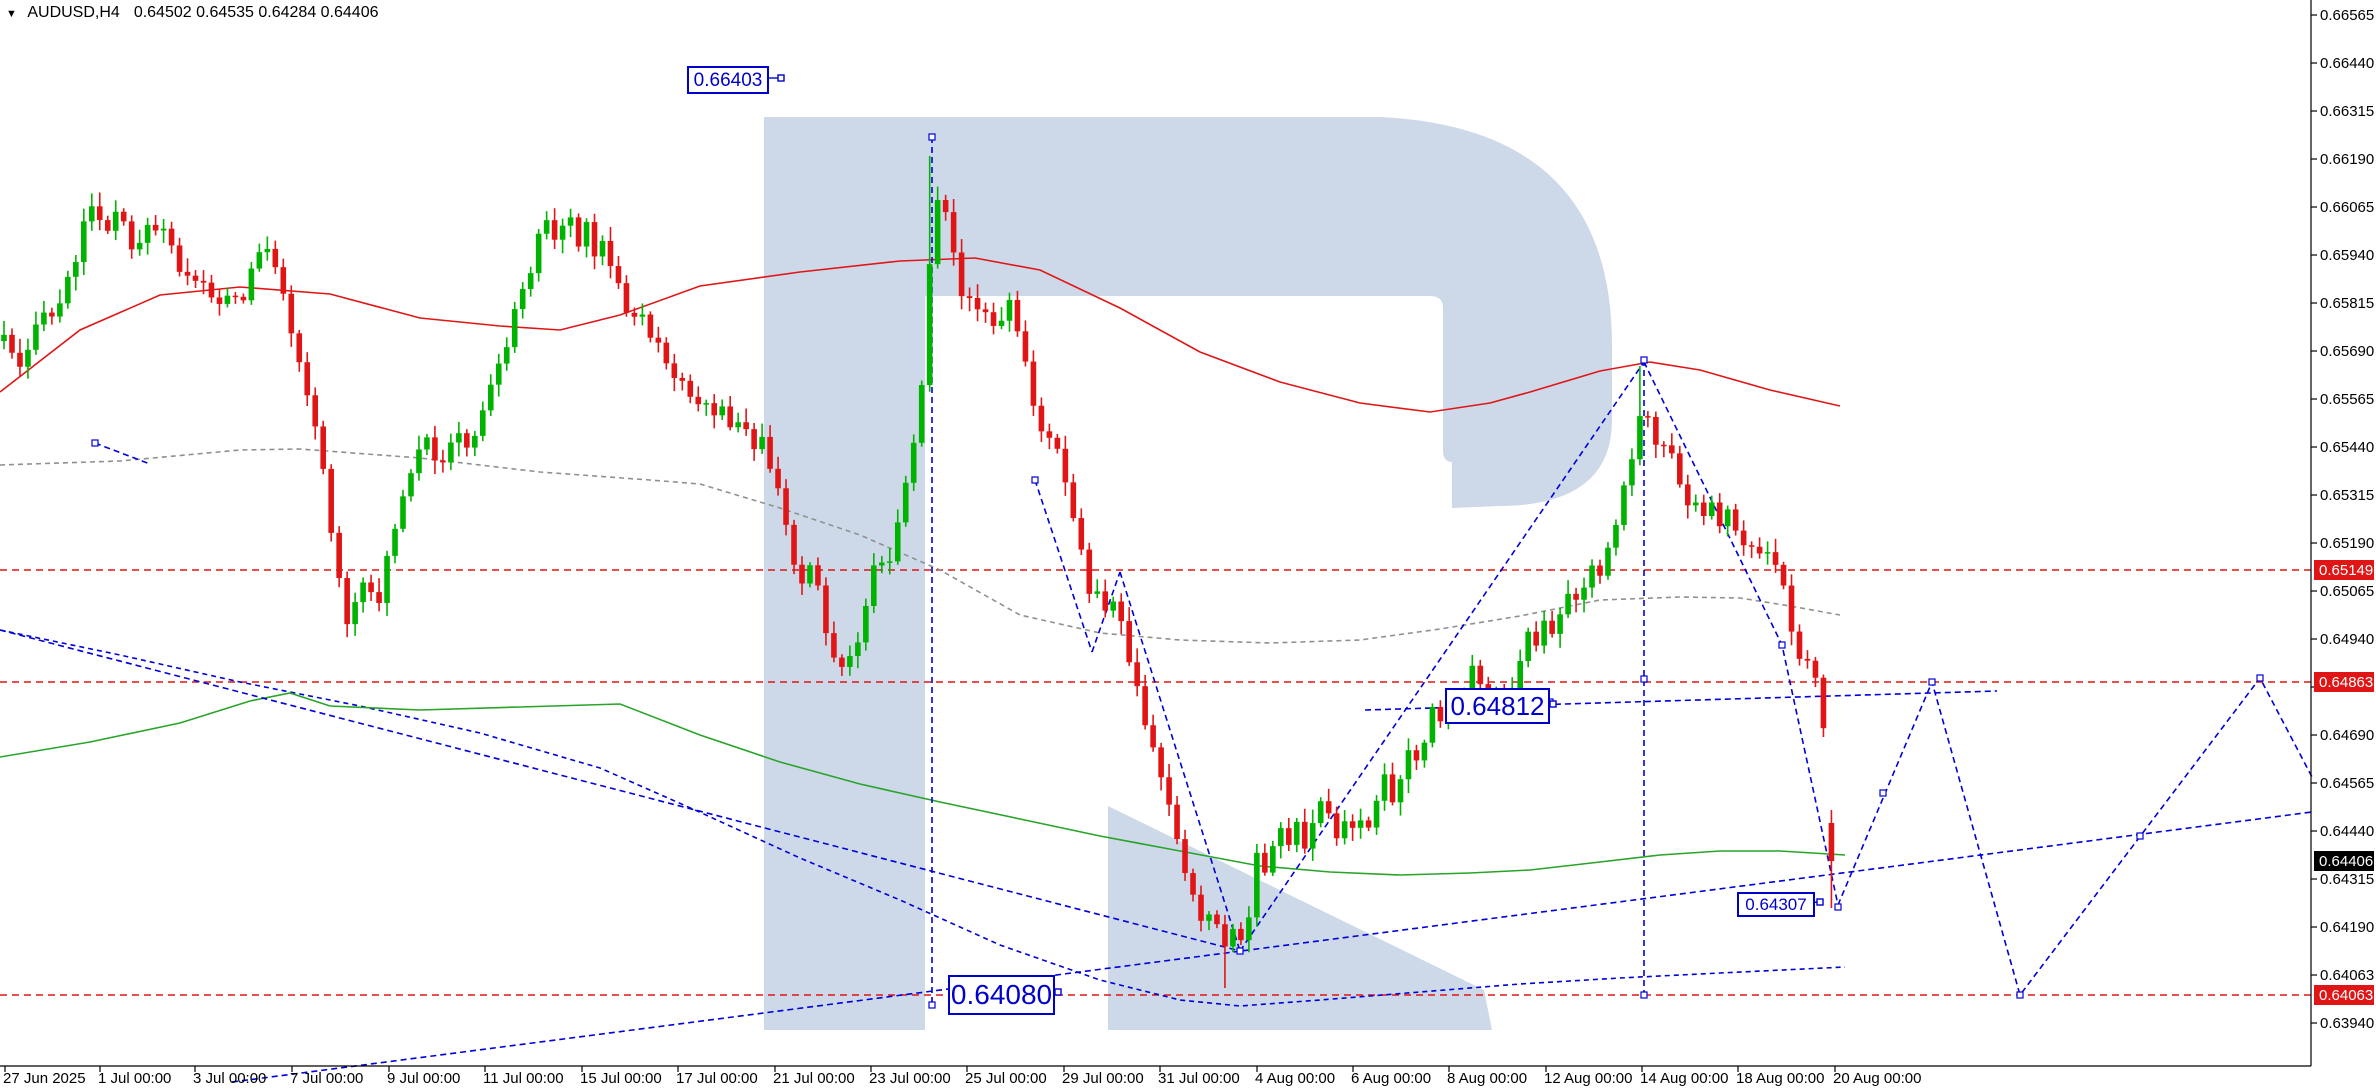 This screenshot has height=1090, width=2376. I want to click on price-tick-label: 0.64315, so click(2347, 879).